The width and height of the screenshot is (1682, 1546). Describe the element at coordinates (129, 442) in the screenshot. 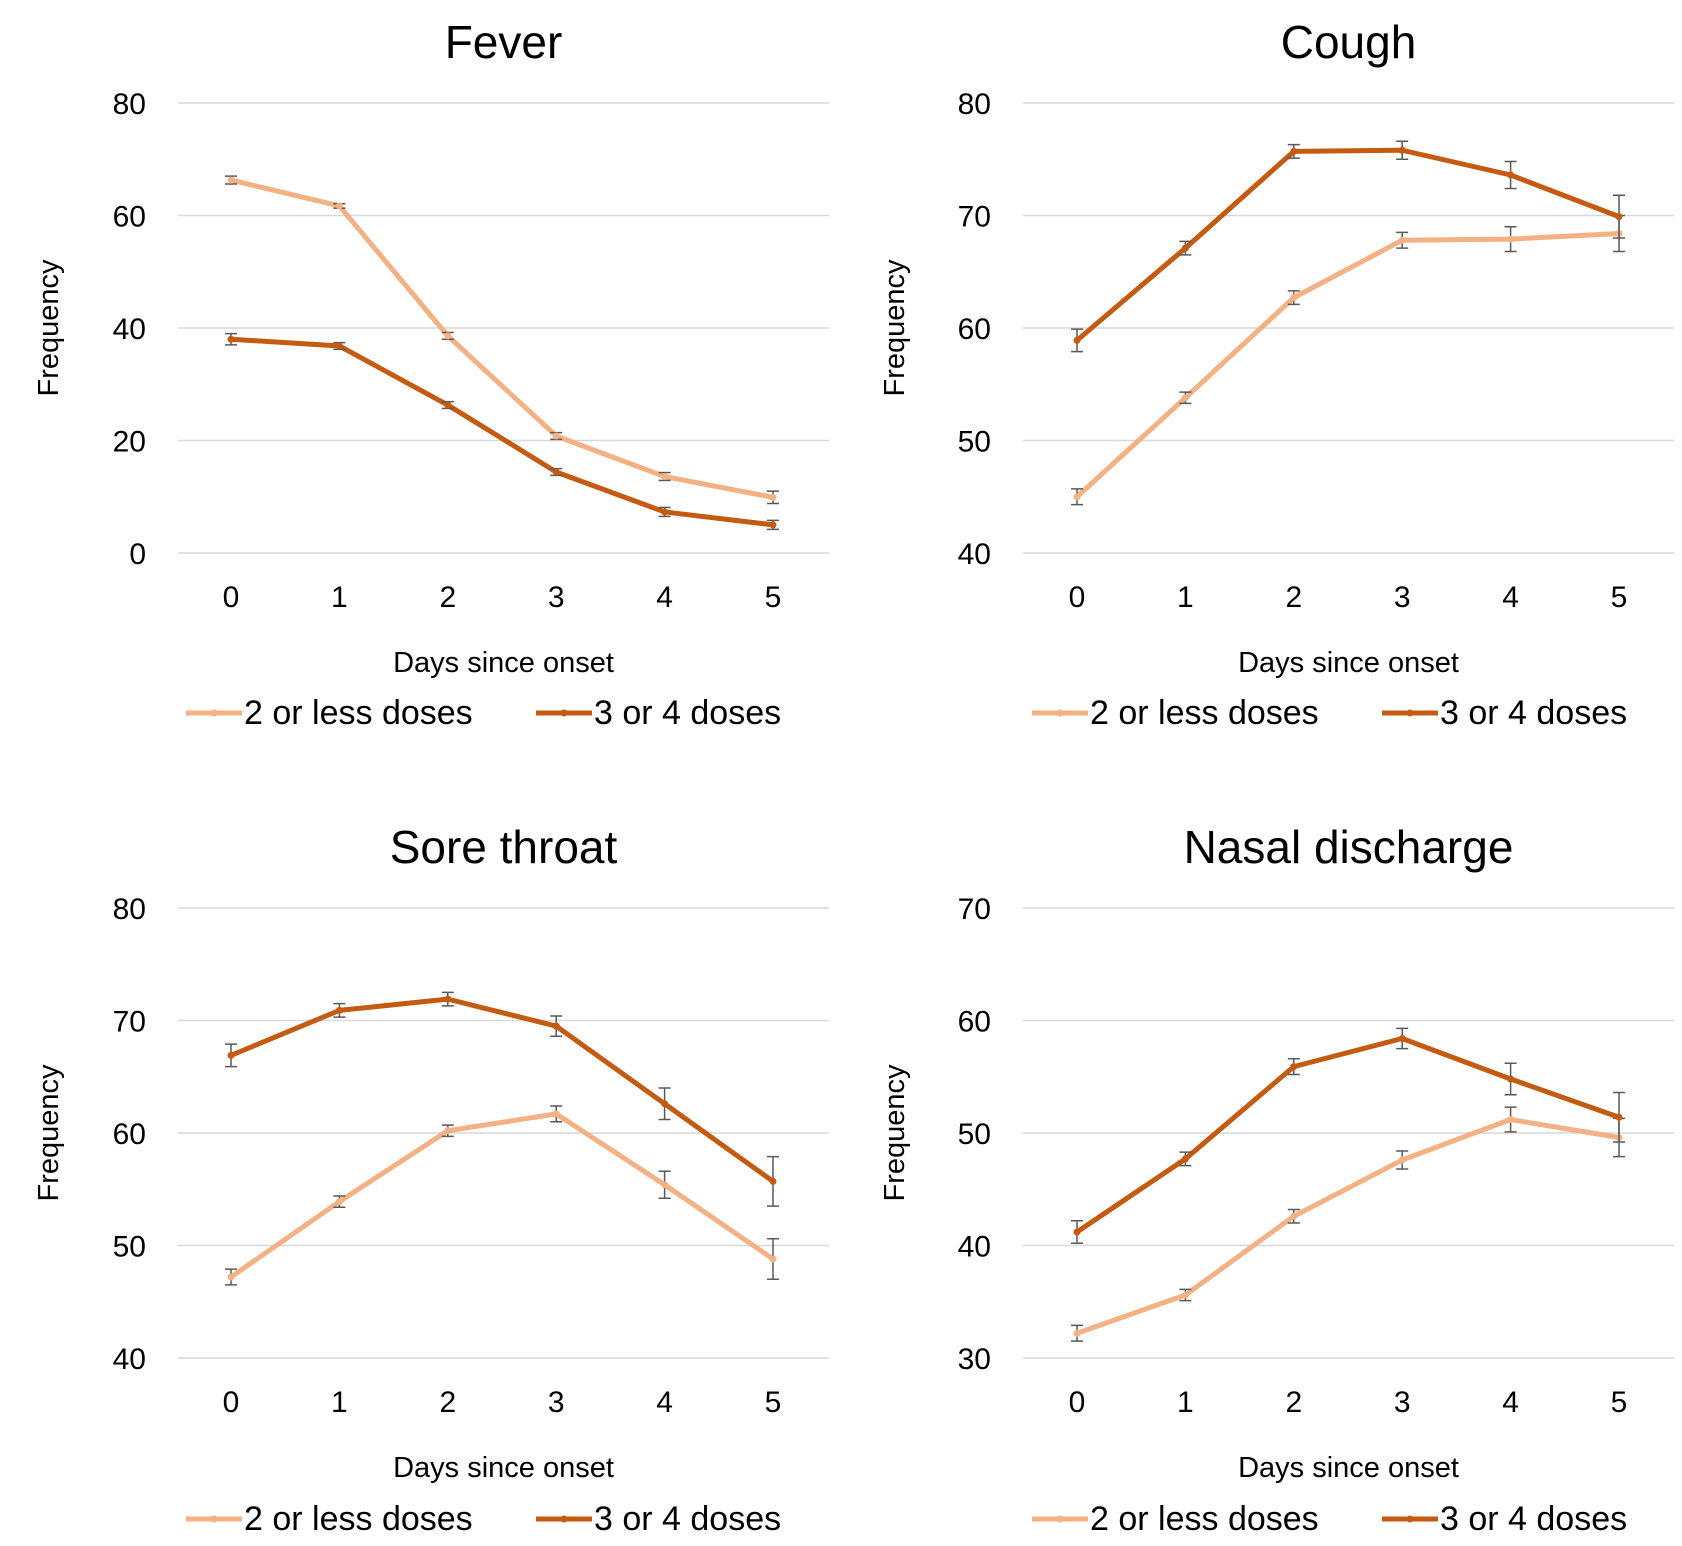

I see `y-tick-label: 20` at that location.